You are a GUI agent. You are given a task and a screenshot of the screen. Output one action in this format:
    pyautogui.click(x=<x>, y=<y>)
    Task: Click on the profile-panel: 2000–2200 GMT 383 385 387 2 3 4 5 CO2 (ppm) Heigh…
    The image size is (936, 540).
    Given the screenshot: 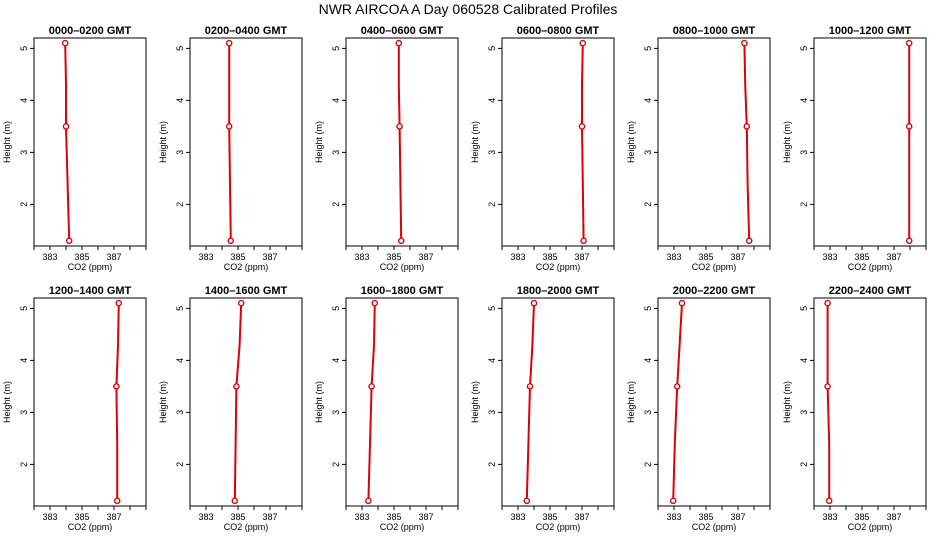 What is the action you would take?
    pyautogui.click(x=698, y=408)
    